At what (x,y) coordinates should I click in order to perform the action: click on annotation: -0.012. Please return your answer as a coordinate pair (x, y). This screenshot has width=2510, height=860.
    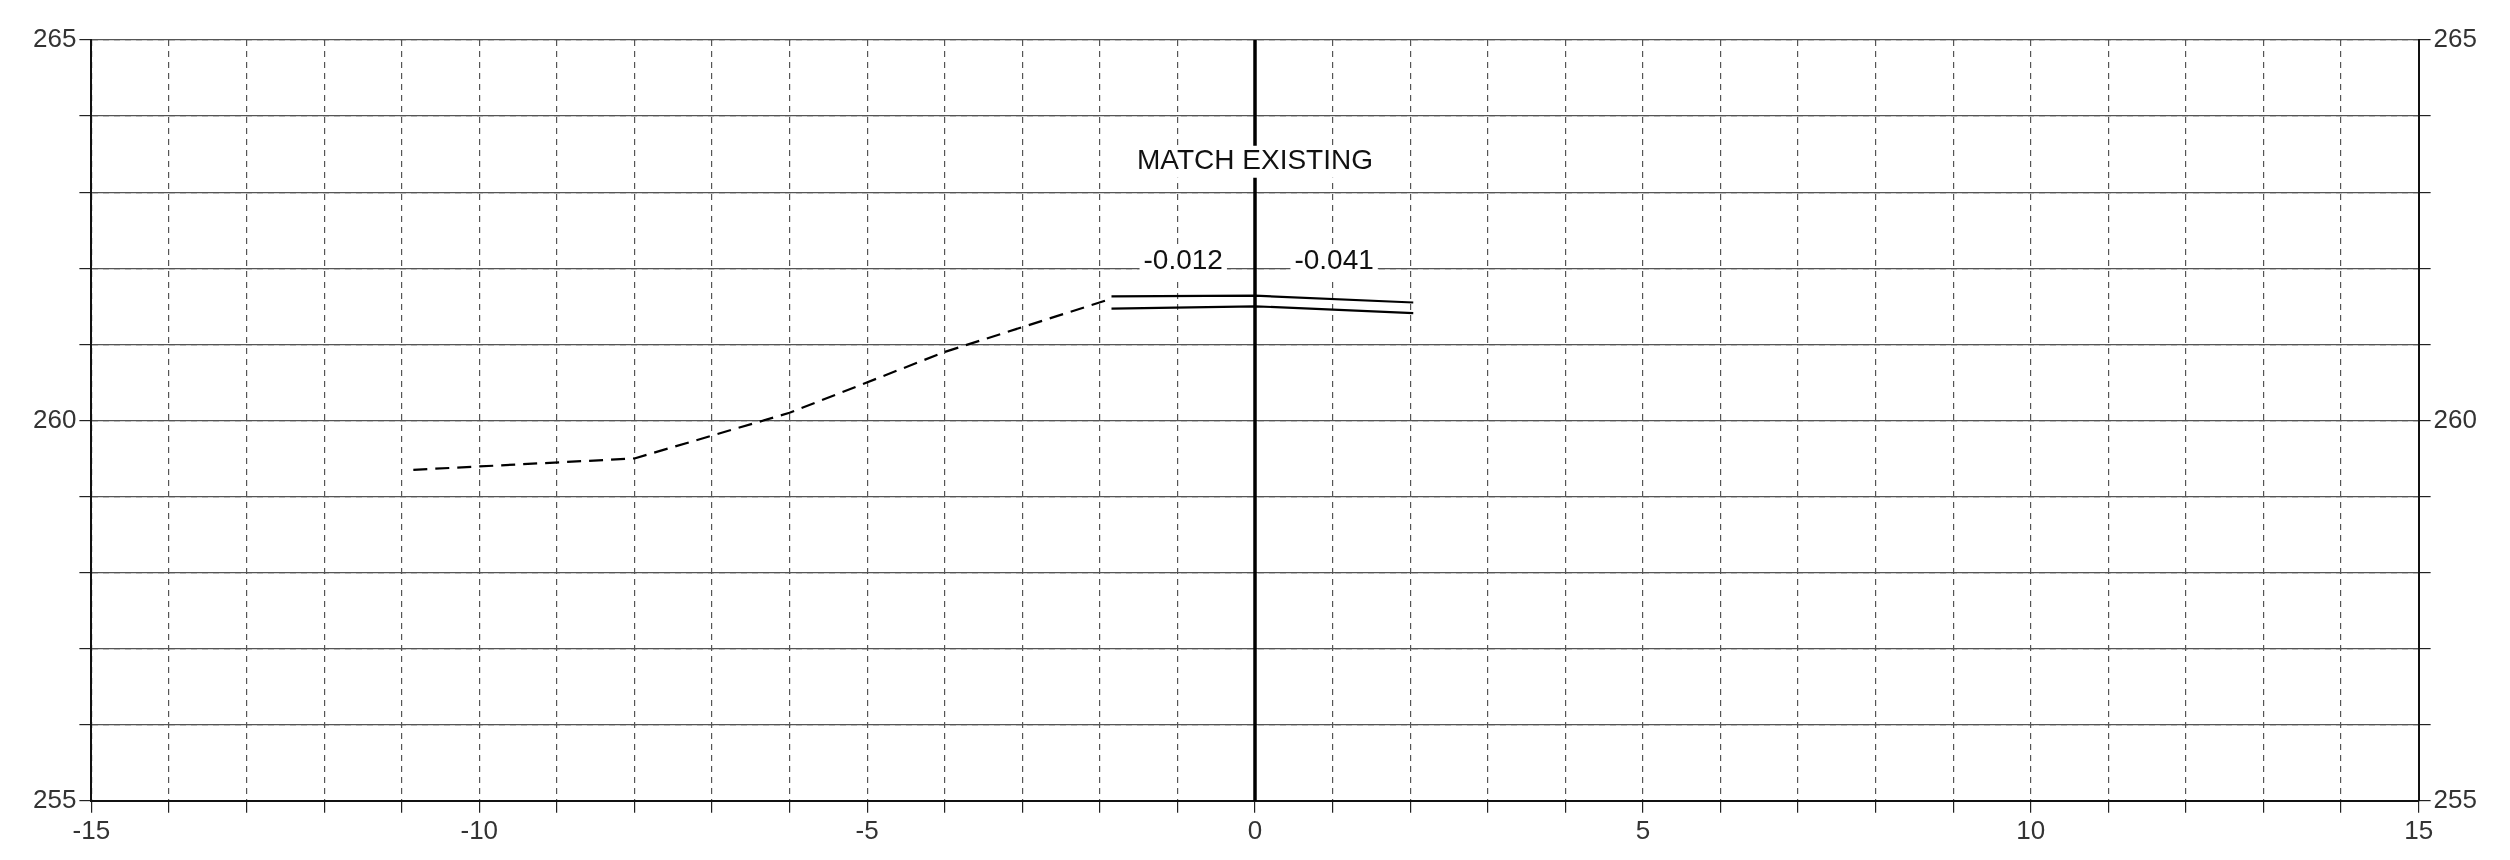
    Looking at the image, I should click on (1183, 260).